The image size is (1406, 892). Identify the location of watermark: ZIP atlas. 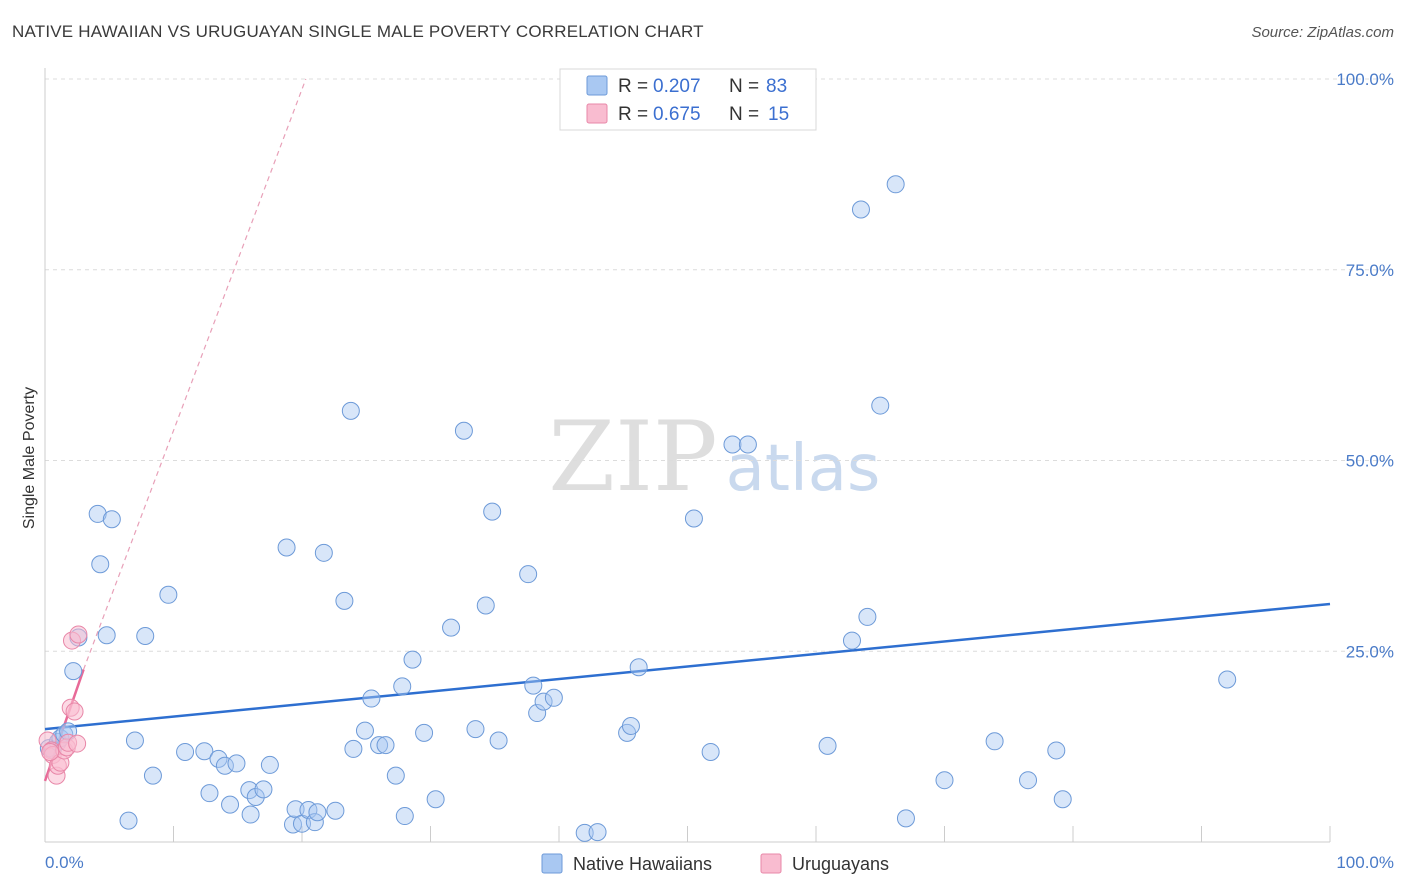
(714, 457).